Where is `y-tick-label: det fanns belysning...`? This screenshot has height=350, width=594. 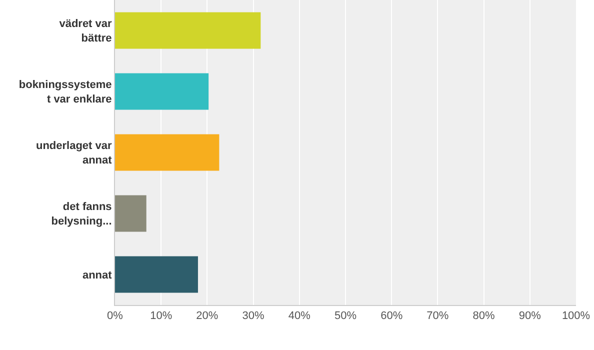
y-tick-label: det fanns belysning... is located at coordinates (81, 214).